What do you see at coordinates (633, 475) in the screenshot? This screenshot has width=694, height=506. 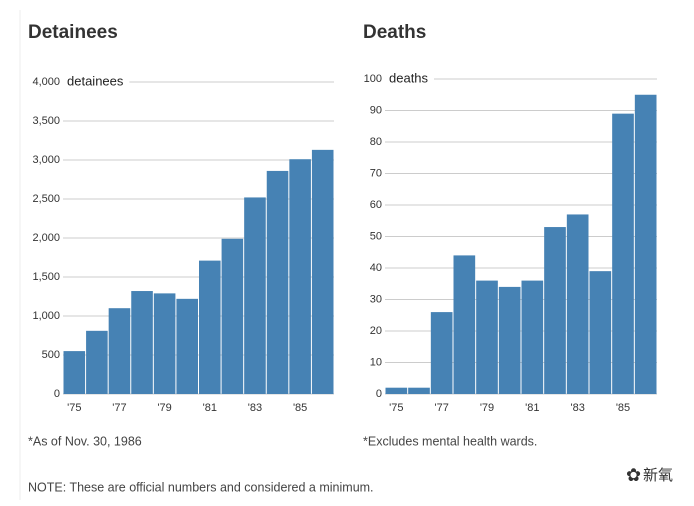 I see `watermark-icon: ✿` at bounding box center [633, 475].